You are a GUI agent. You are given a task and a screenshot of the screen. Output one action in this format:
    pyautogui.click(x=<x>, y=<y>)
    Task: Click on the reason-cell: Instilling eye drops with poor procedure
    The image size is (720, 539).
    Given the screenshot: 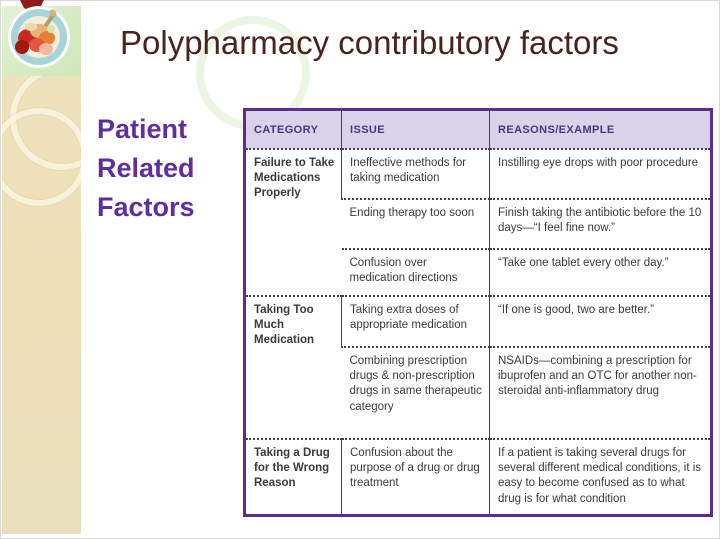 What is the action you would take?
    pyautogui.click(x=600, y=173)
    